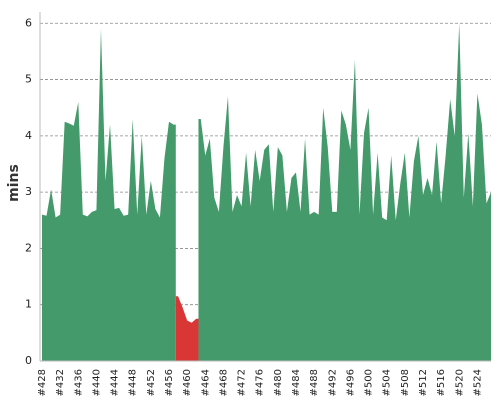  Describe the element at coordinates (369, 382) in the screenshot. I see `x-tick-label: #500` at that location.